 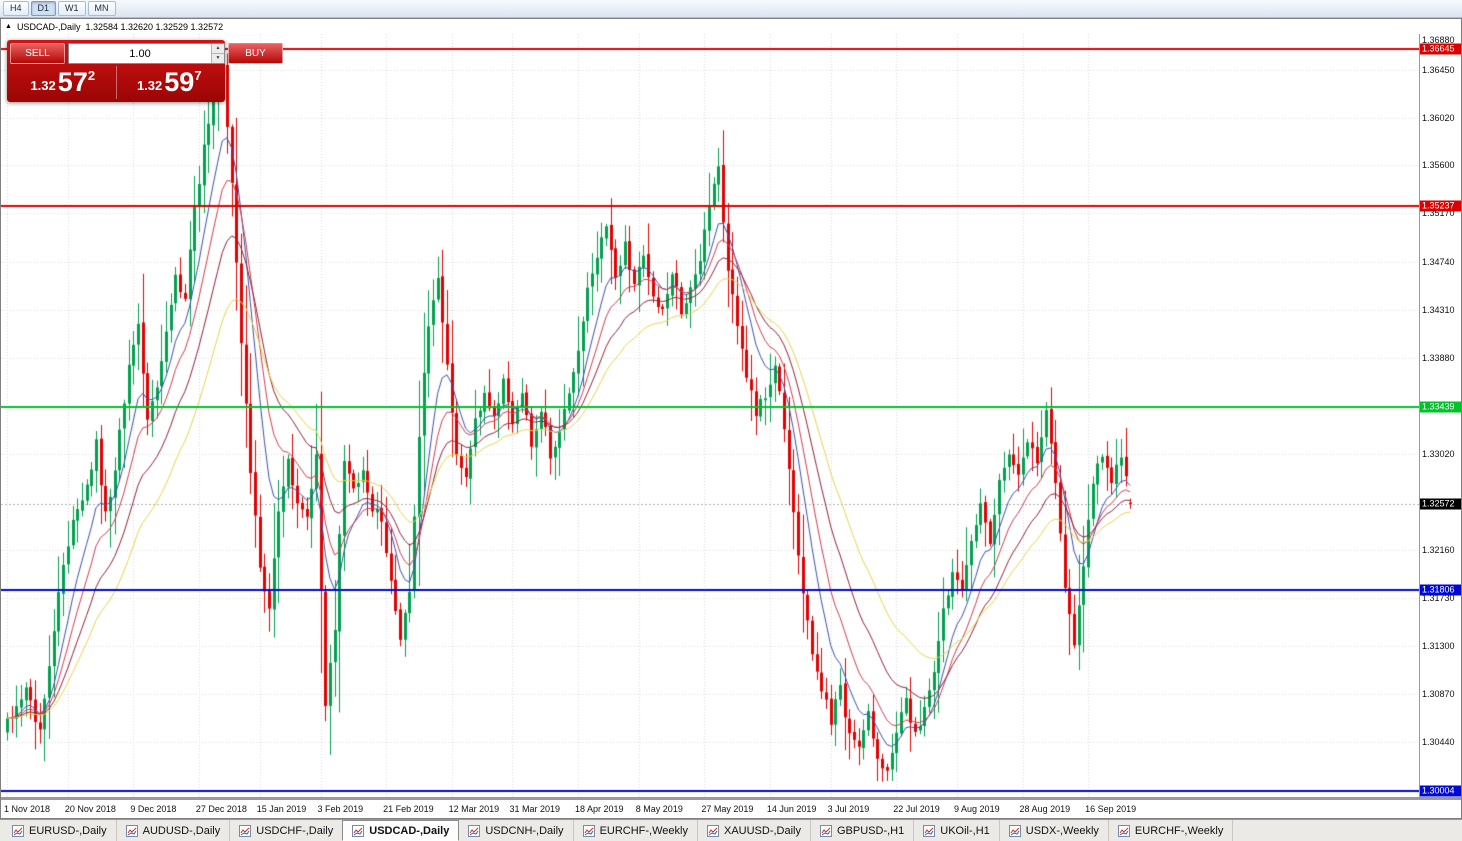 What do you see at coordinates (255, 53) in the screenshot?
I see `buy-button: BUY` at bounding box center [255, 53].